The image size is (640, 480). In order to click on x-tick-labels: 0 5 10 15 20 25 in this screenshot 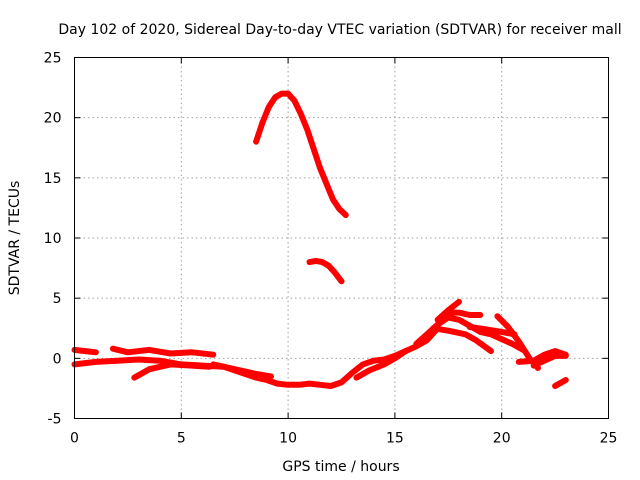, I will do `click(343, 439)`.